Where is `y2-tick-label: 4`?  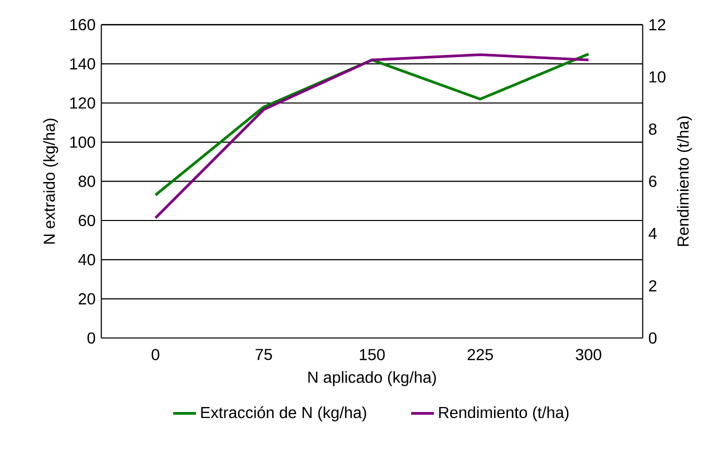 y2-tick-label: 4 is located at coordinates (652, 234).